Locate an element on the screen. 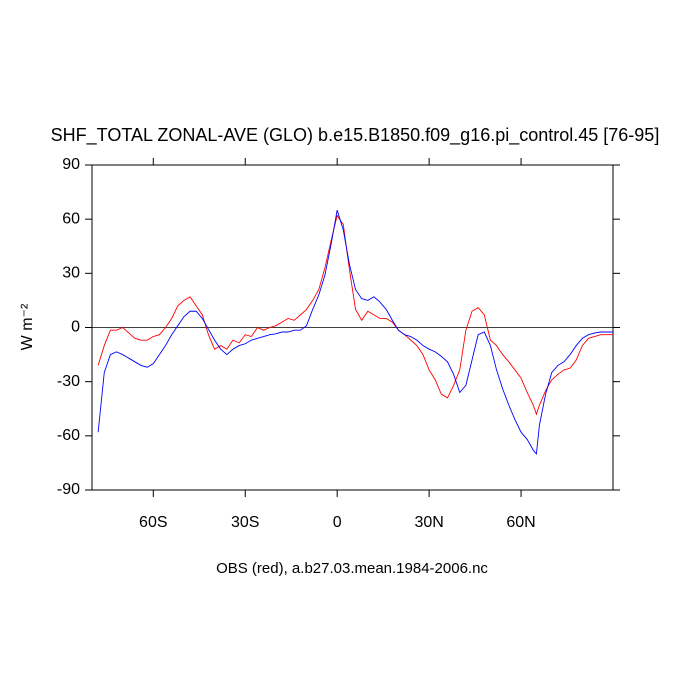 Image resolution: width=700 pixels, height=700 pixels. y-tick-label: -90 is located at coordinates (68, 489).